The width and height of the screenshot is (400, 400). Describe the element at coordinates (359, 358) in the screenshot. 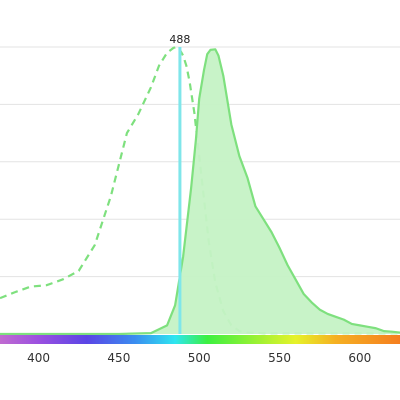

I see `x-tick-label-600: 600` at that location.